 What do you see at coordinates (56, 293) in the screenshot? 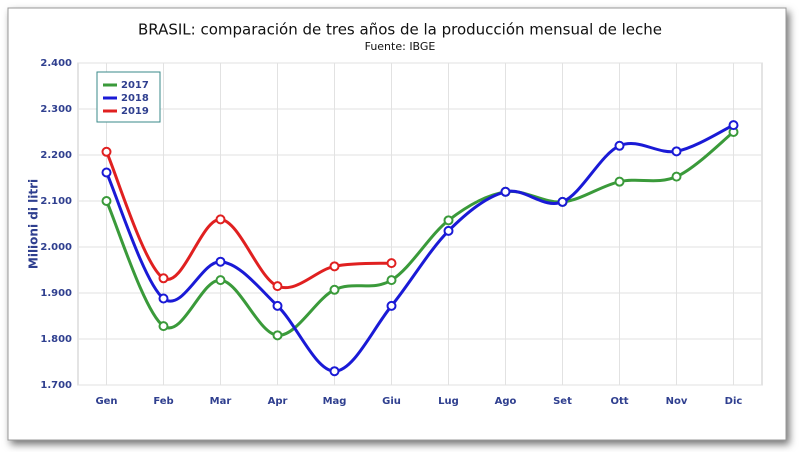
I see `y-tick-label: 1.900` at bounding box center [56, 293].